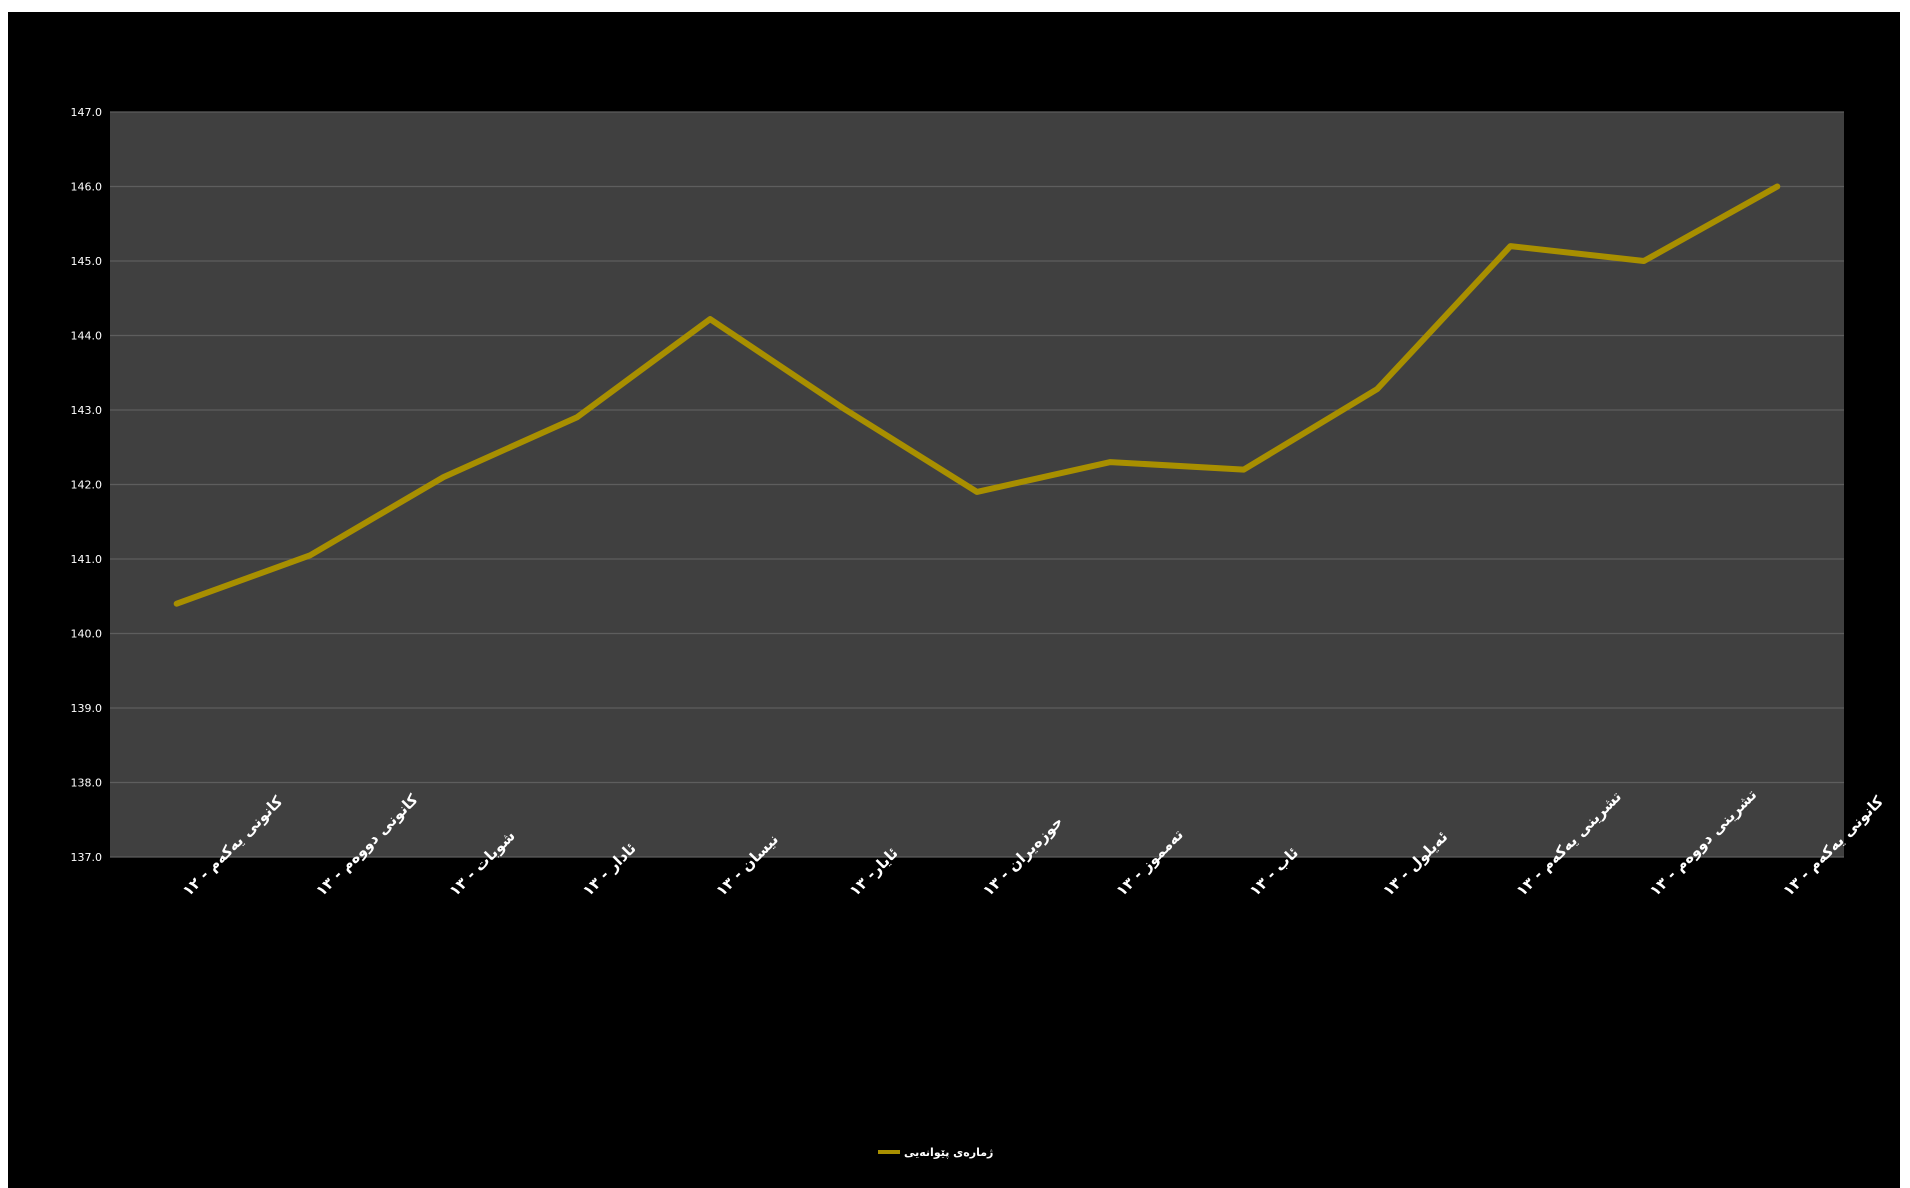 This screenshot has height=1188, width=1910. Describe the element at coordinates (87, 857) in the screenshot. I see `y-tick-label: 137.0` at that location.